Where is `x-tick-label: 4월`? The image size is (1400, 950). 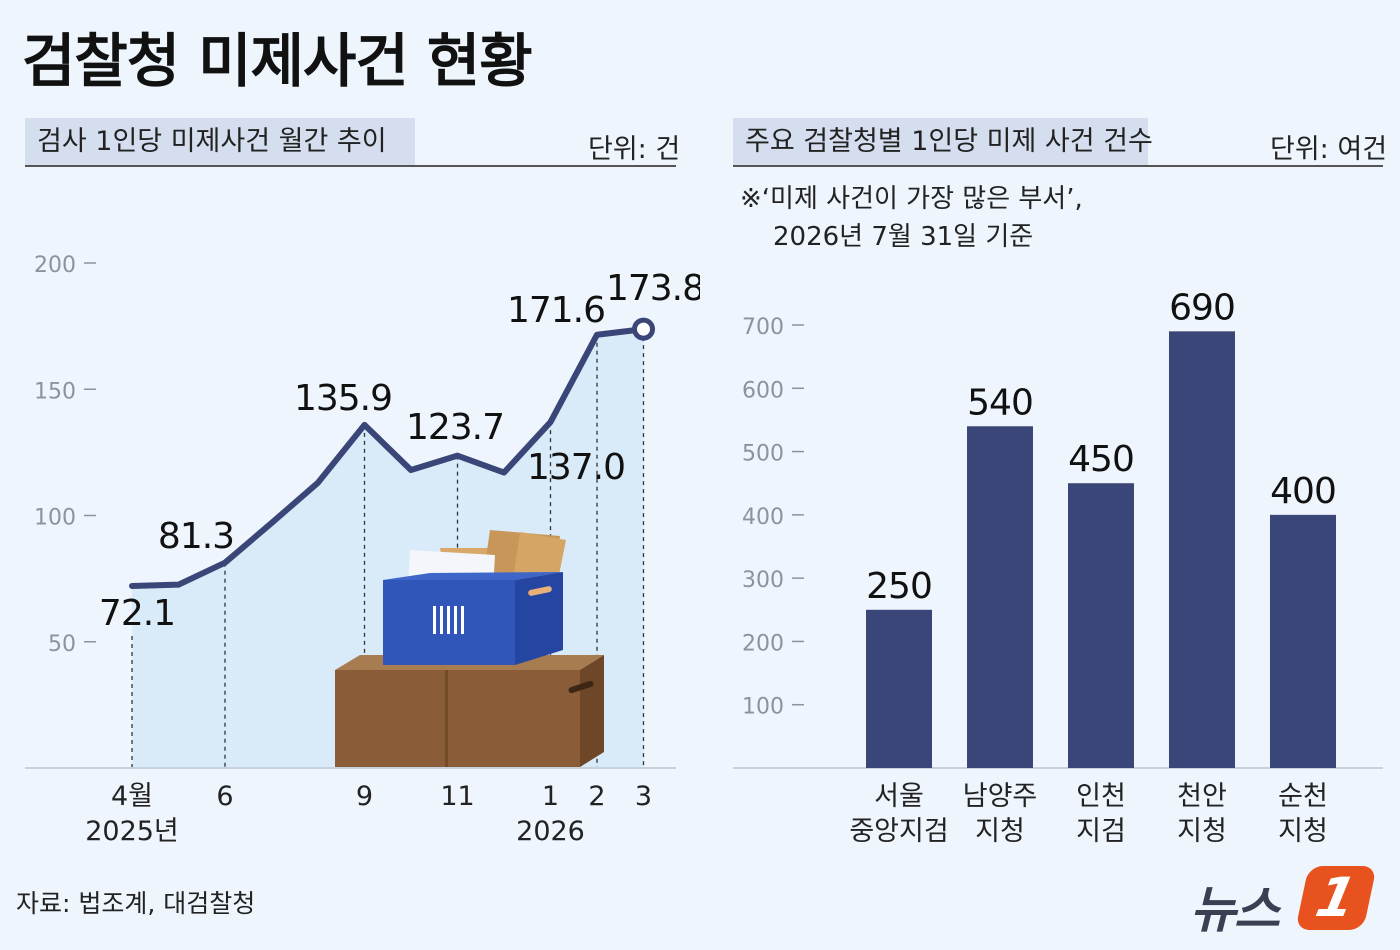 x-tick-label: 4월 is located at coordinates (132, 796).